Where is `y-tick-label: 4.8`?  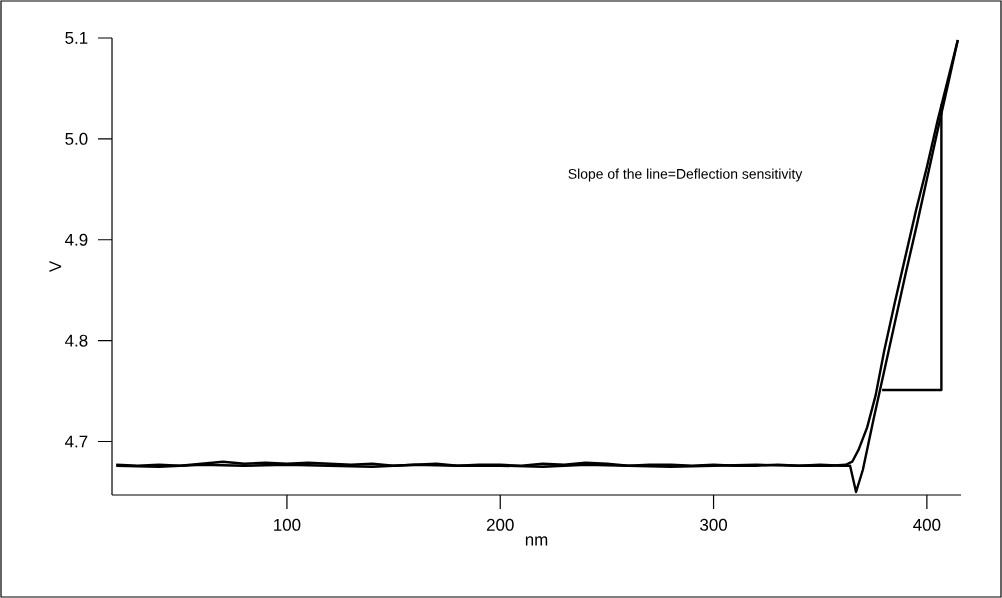 y-tick-label: 4.8 is located at coordinates (76, 340).